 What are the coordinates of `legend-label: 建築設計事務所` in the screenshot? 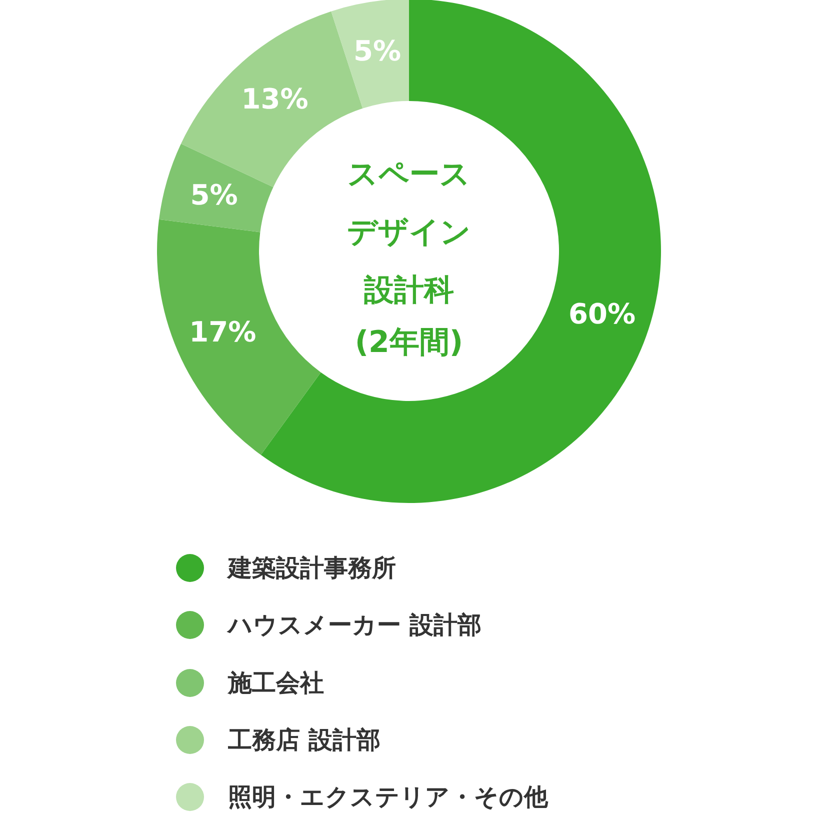 It's located at (312, 568).